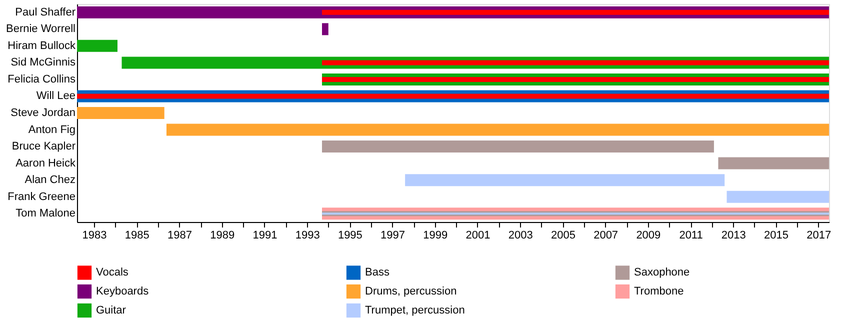 The width and height of the screenshot is (850, 321). Describe the element at coordinates (43, 113) in the screenshot. I see `y-tick-label: Steve Jordan` at that location.